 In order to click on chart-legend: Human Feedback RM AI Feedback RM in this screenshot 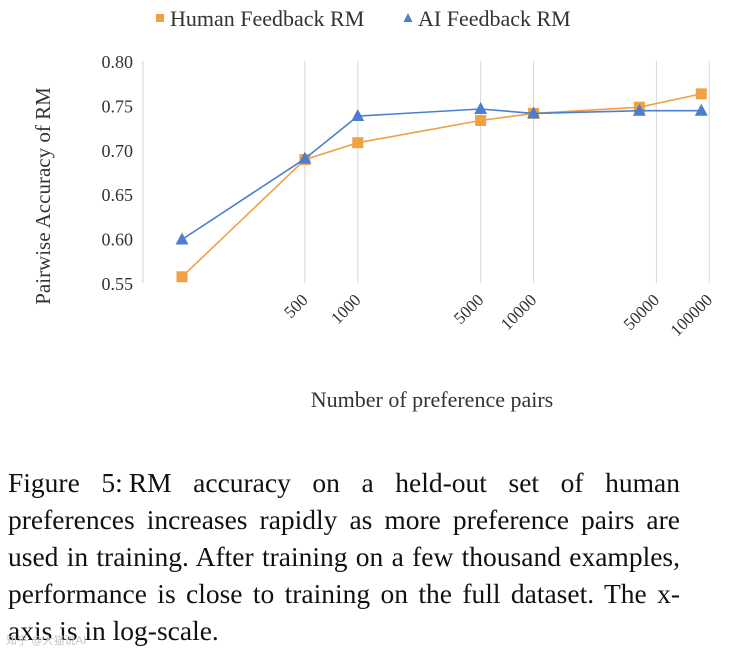, I will do `click(363, 18)`.